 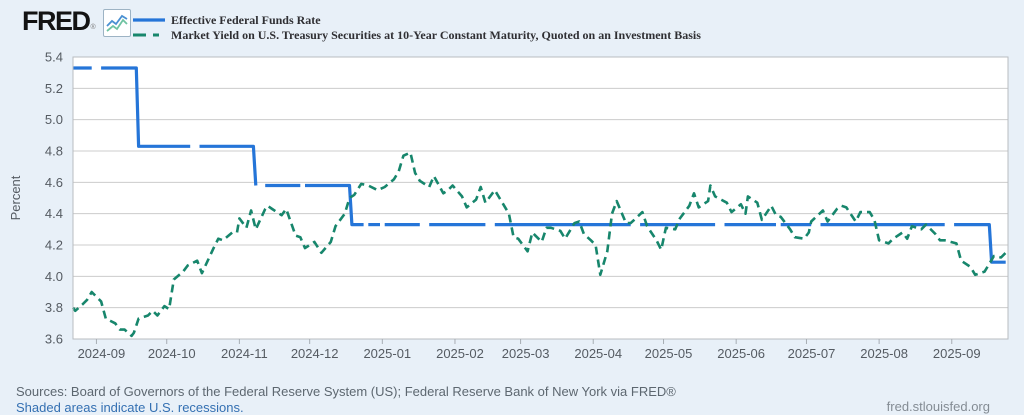 What do you see at coordinates (172, 353) in the screenshot?
I see `x-axis-label: 2024-10` at bounding box center [172, 353].